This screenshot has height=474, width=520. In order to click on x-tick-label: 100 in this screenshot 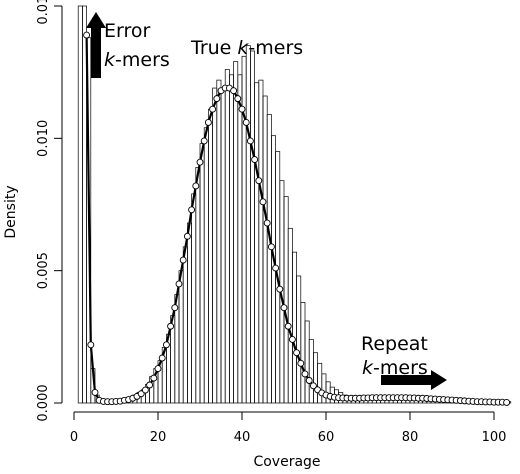, I will do `click(494, 437)`.